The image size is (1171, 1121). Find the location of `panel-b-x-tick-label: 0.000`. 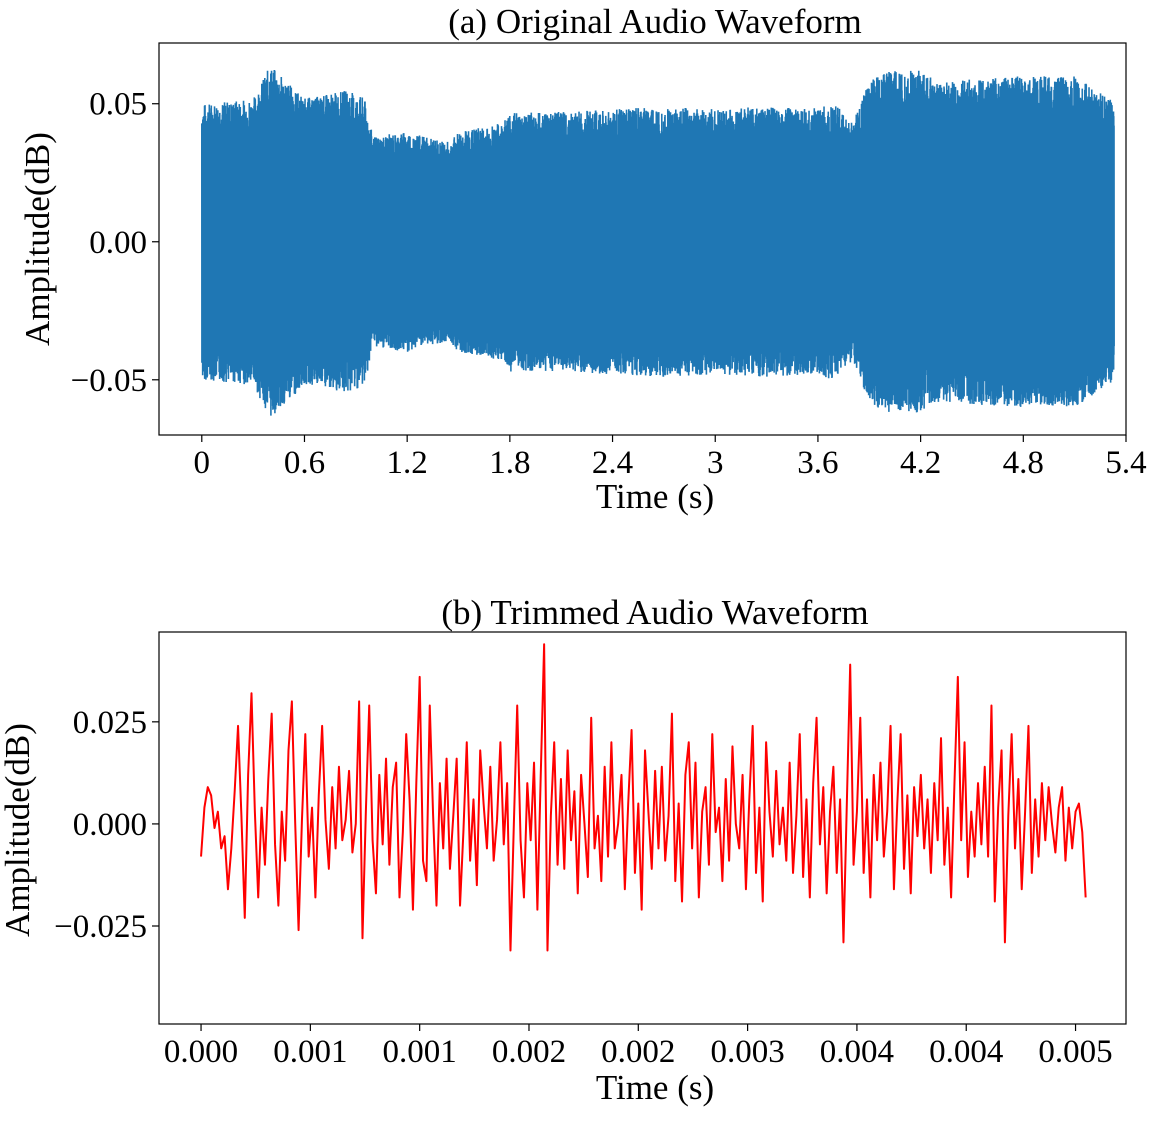

panel-b-x-tick-label: 0.000 is located at coordinates (201, 1052).